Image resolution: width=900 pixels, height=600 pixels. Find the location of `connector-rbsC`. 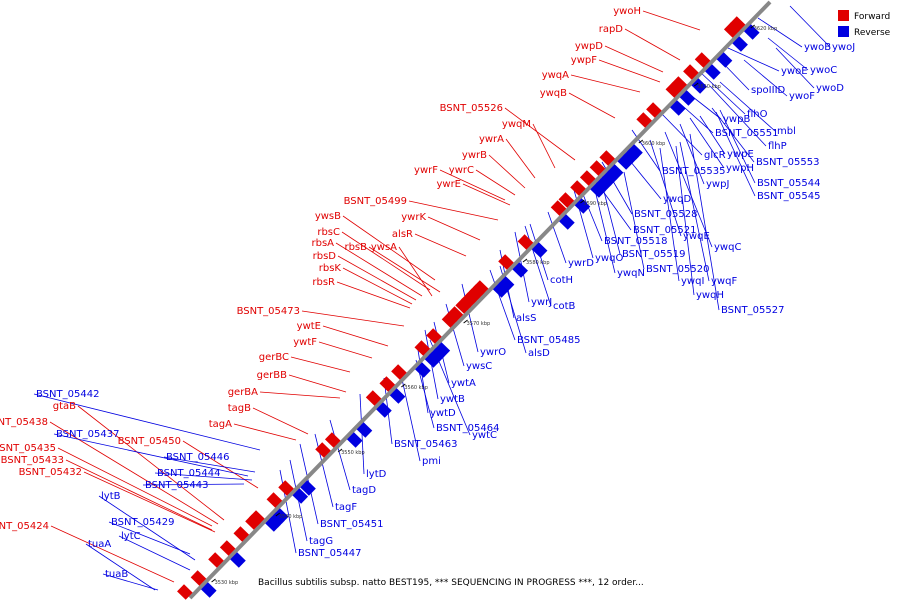

connector-rbsC is located at coordinates (386, 261).